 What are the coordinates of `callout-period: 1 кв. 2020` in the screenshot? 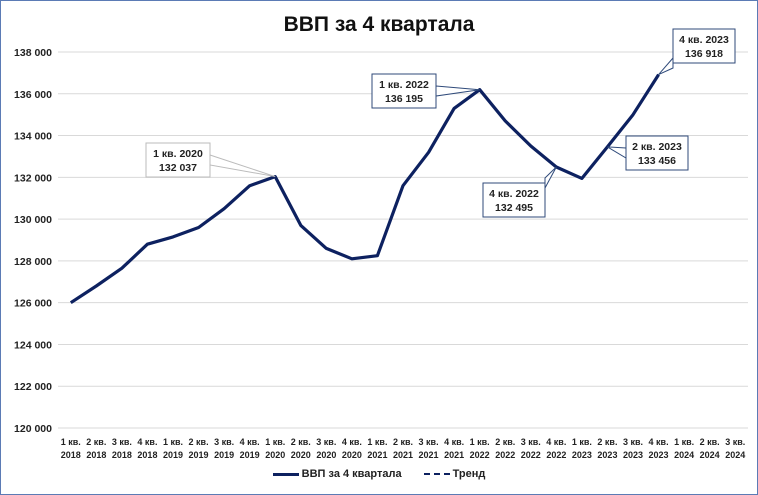 It's located at (178, 154).